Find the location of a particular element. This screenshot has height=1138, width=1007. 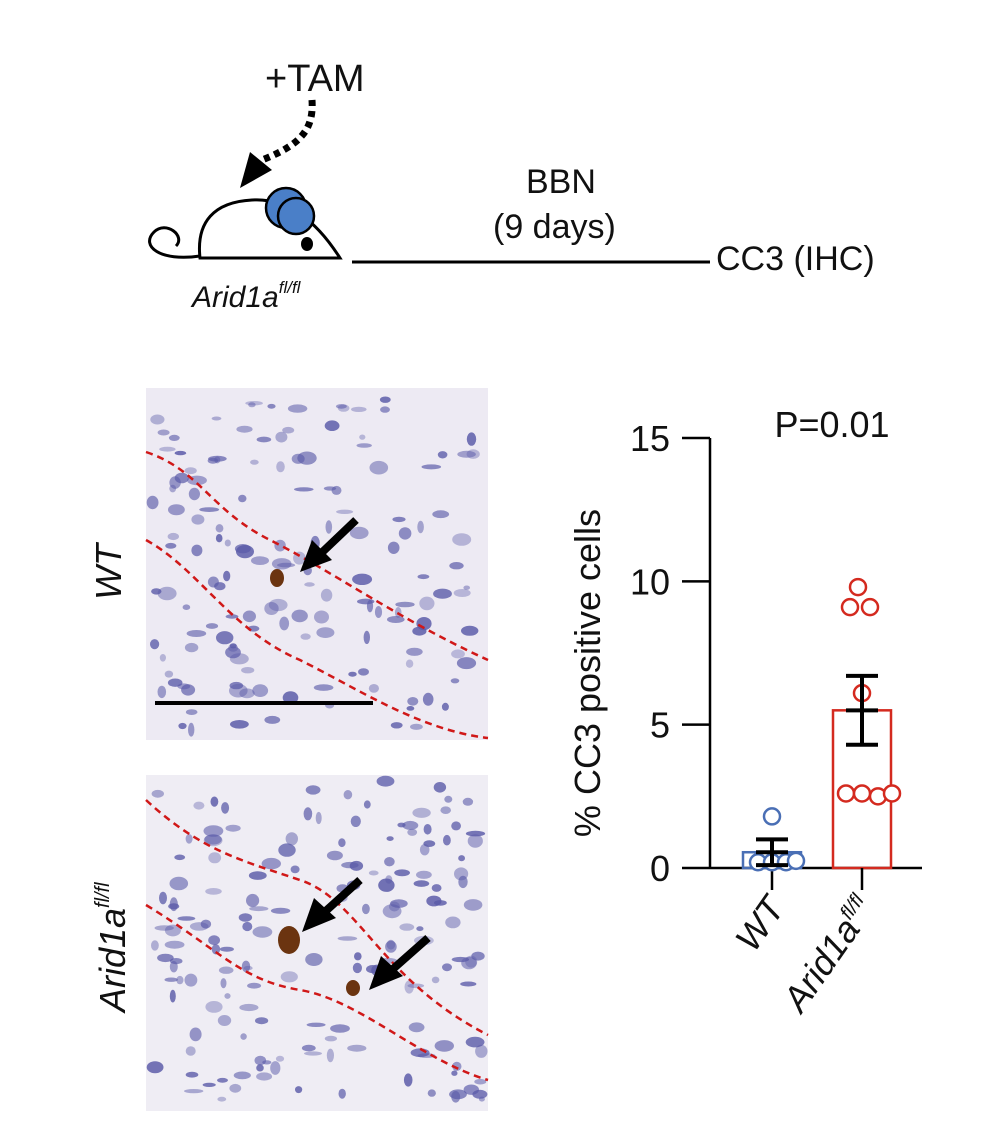

row-label-arid1a: Arid1afl/fl is located at coordinates (113, 947).